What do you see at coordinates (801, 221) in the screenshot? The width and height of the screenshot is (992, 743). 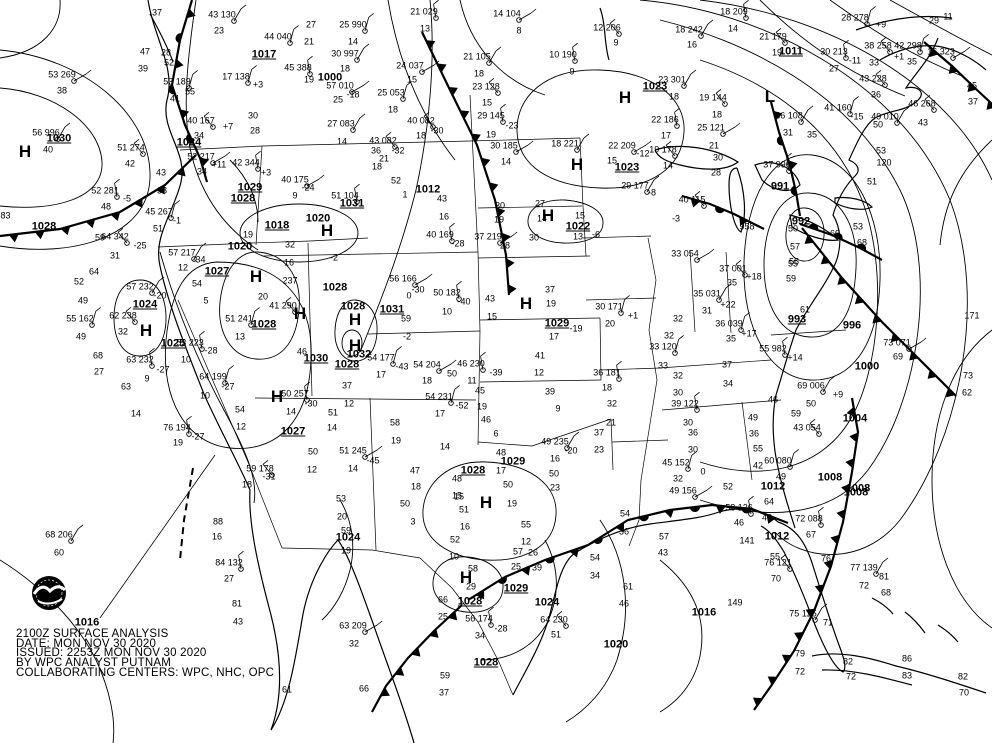 I see `pressure-label: 992` at bounding box center [801, 221].